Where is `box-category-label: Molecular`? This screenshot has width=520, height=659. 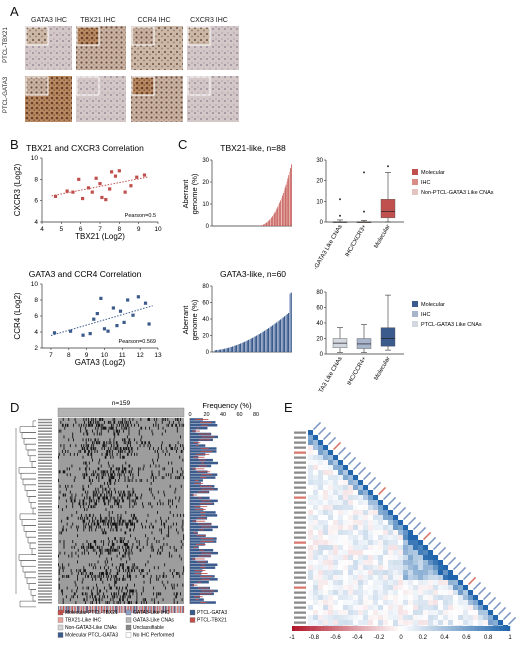 box-category-label: Molecular is located at coordinates (383, 369).